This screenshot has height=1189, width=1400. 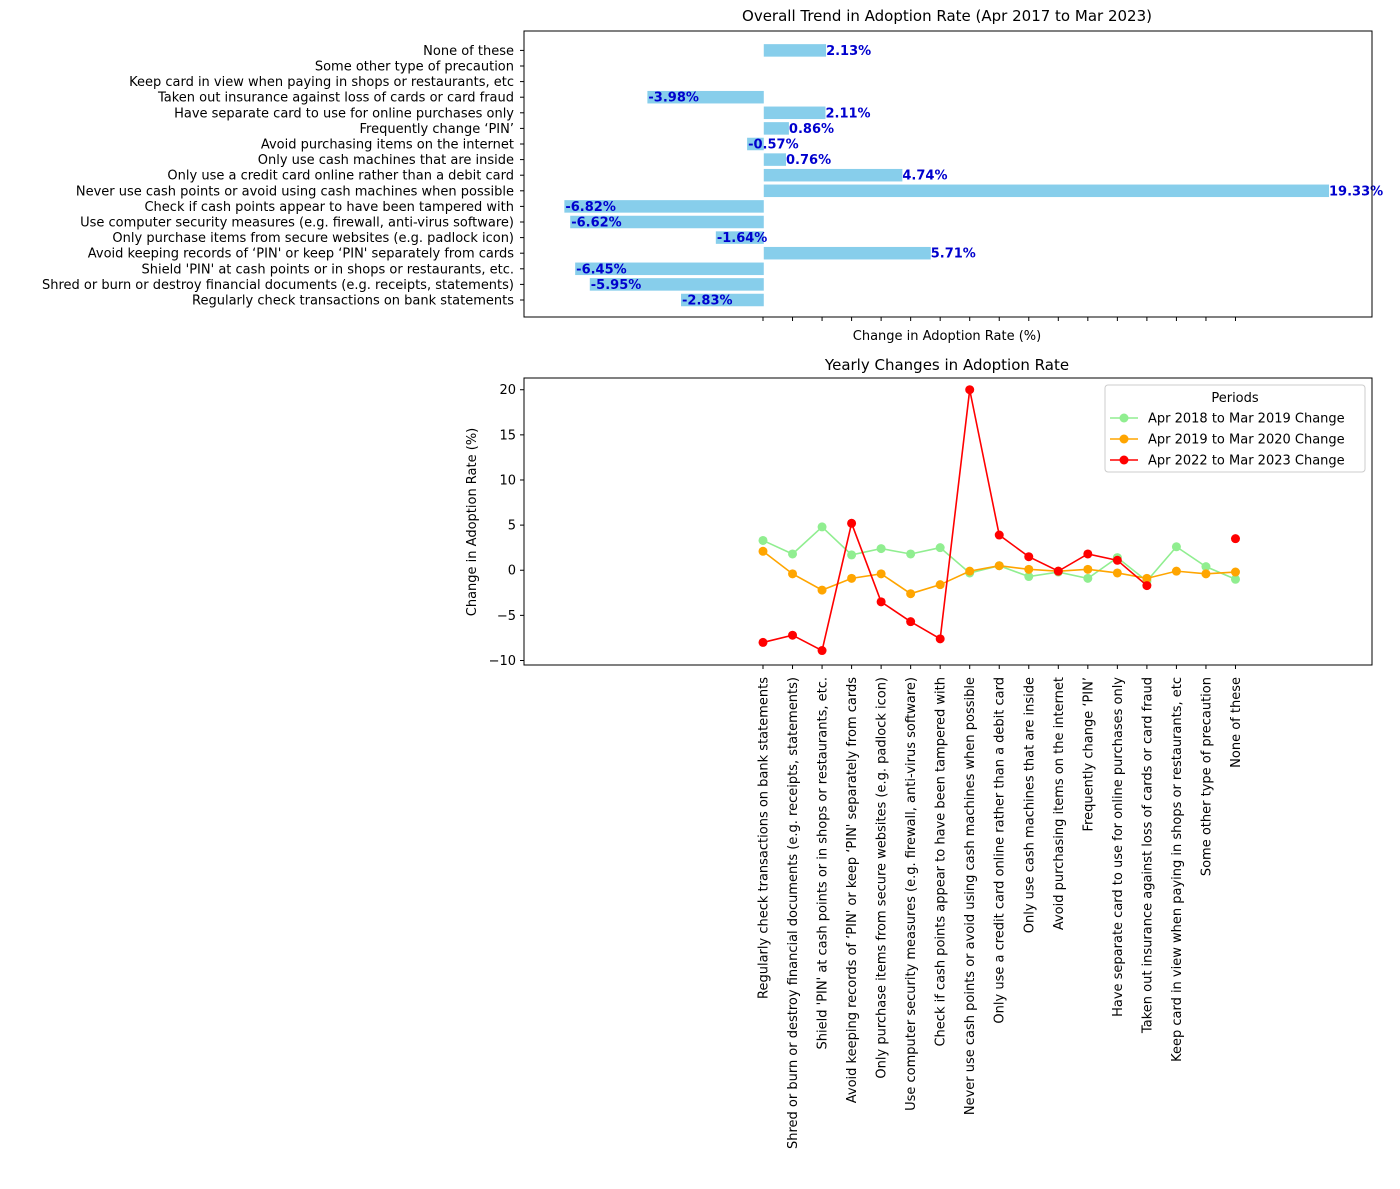 What do you see at coordinates (1046, 191) in the screenshot?
I see `bar-never-use-cash-points-or-avoid-using-cash-machines-when-possible` at bounding box center [1046, 191].